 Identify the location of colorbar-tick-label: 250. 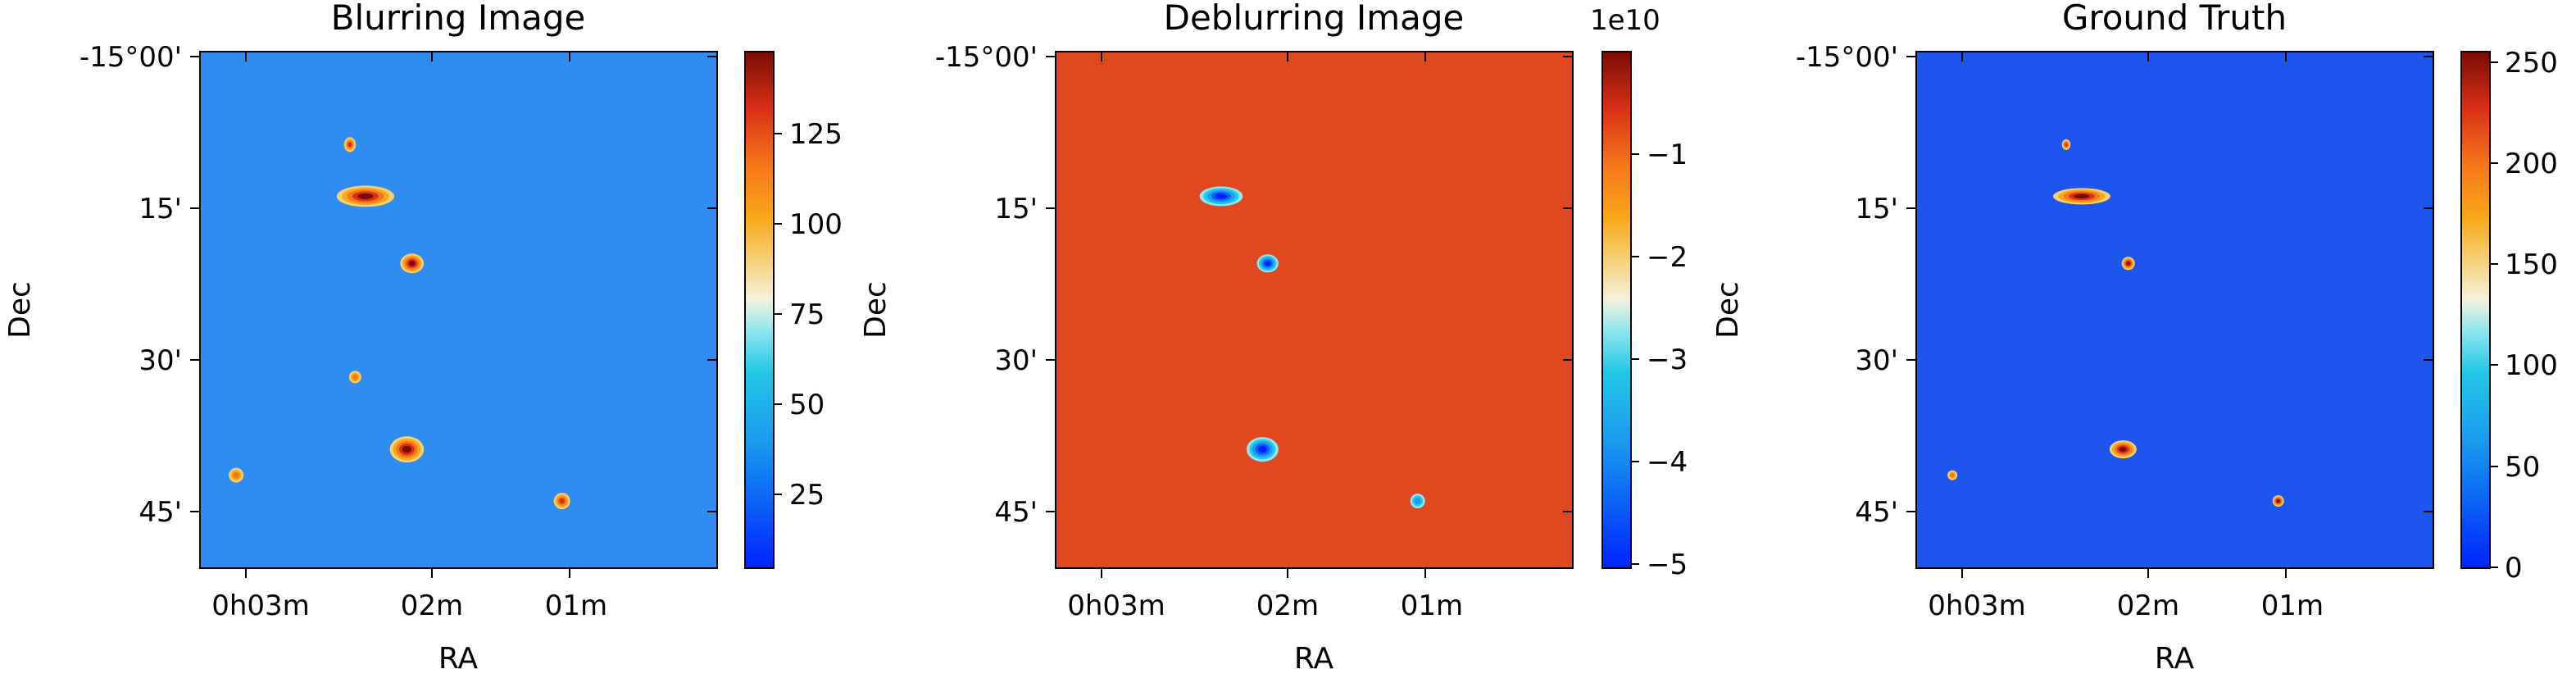
(2531, 63).